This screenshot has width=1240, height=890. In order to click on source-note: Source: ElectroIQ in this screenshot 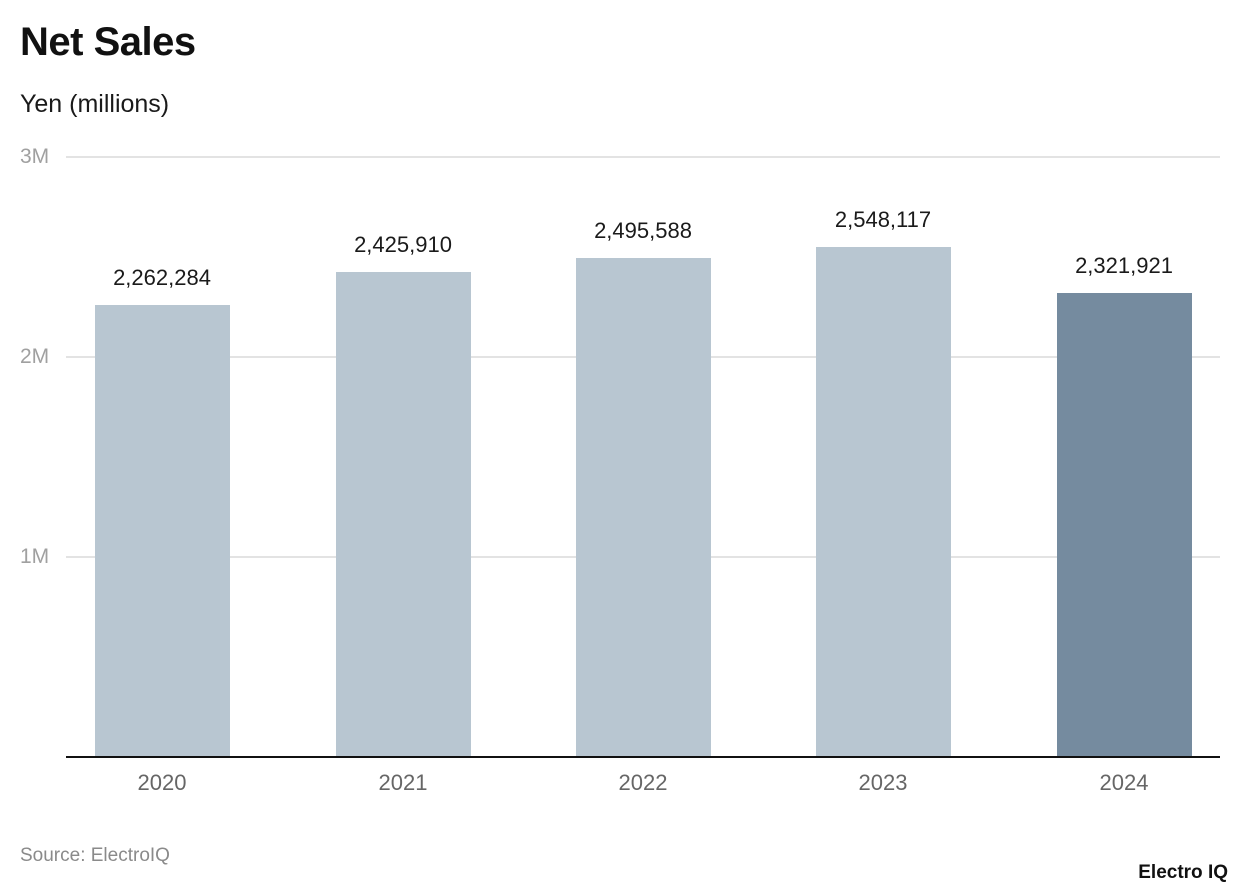, I will do `click(95, 855)`.